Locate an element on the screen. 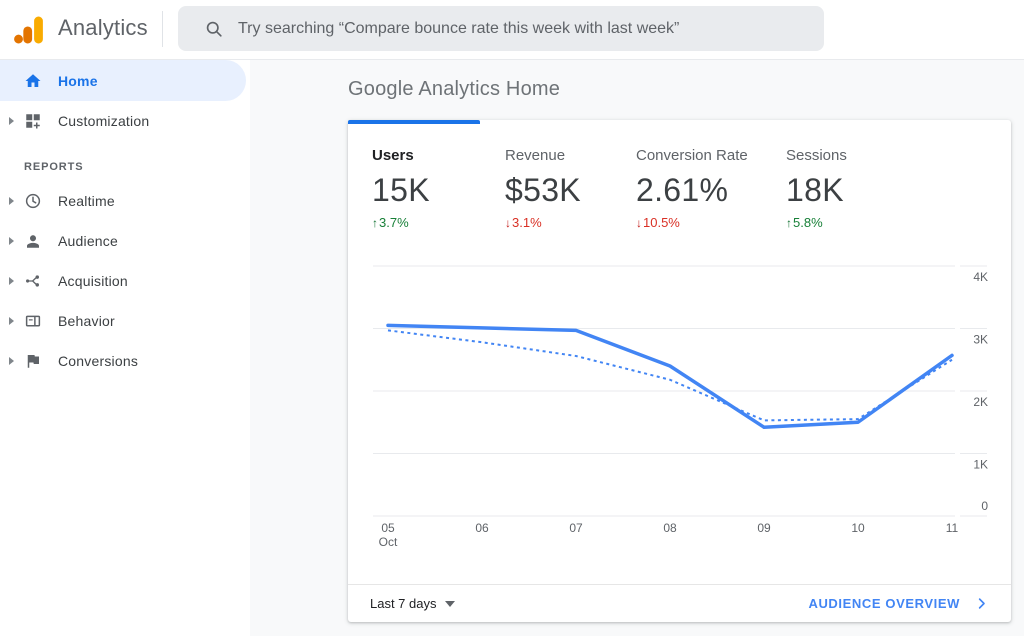 This screenshot has width=1024, height=636. reports-section-label: REPORTS is located at coordinates (54, 167).